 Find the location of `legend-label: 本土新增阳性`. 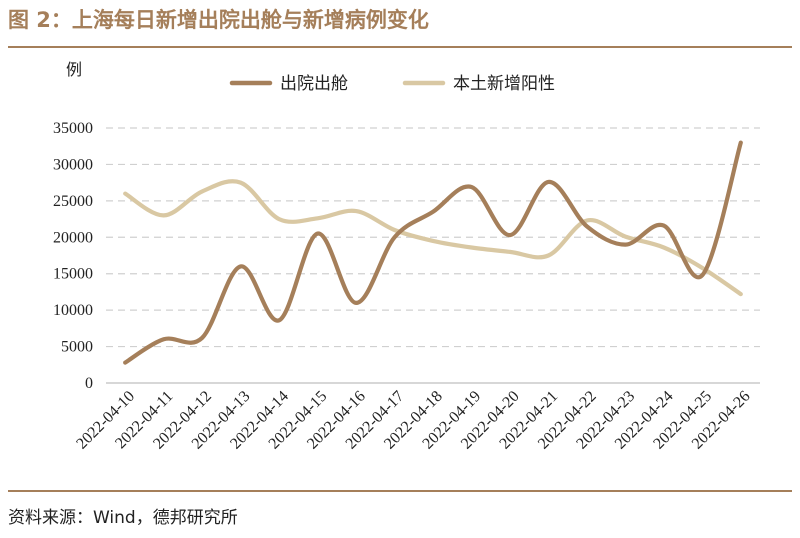

legend-label: 本土新增阳性 is located at coordinates (504, 84).